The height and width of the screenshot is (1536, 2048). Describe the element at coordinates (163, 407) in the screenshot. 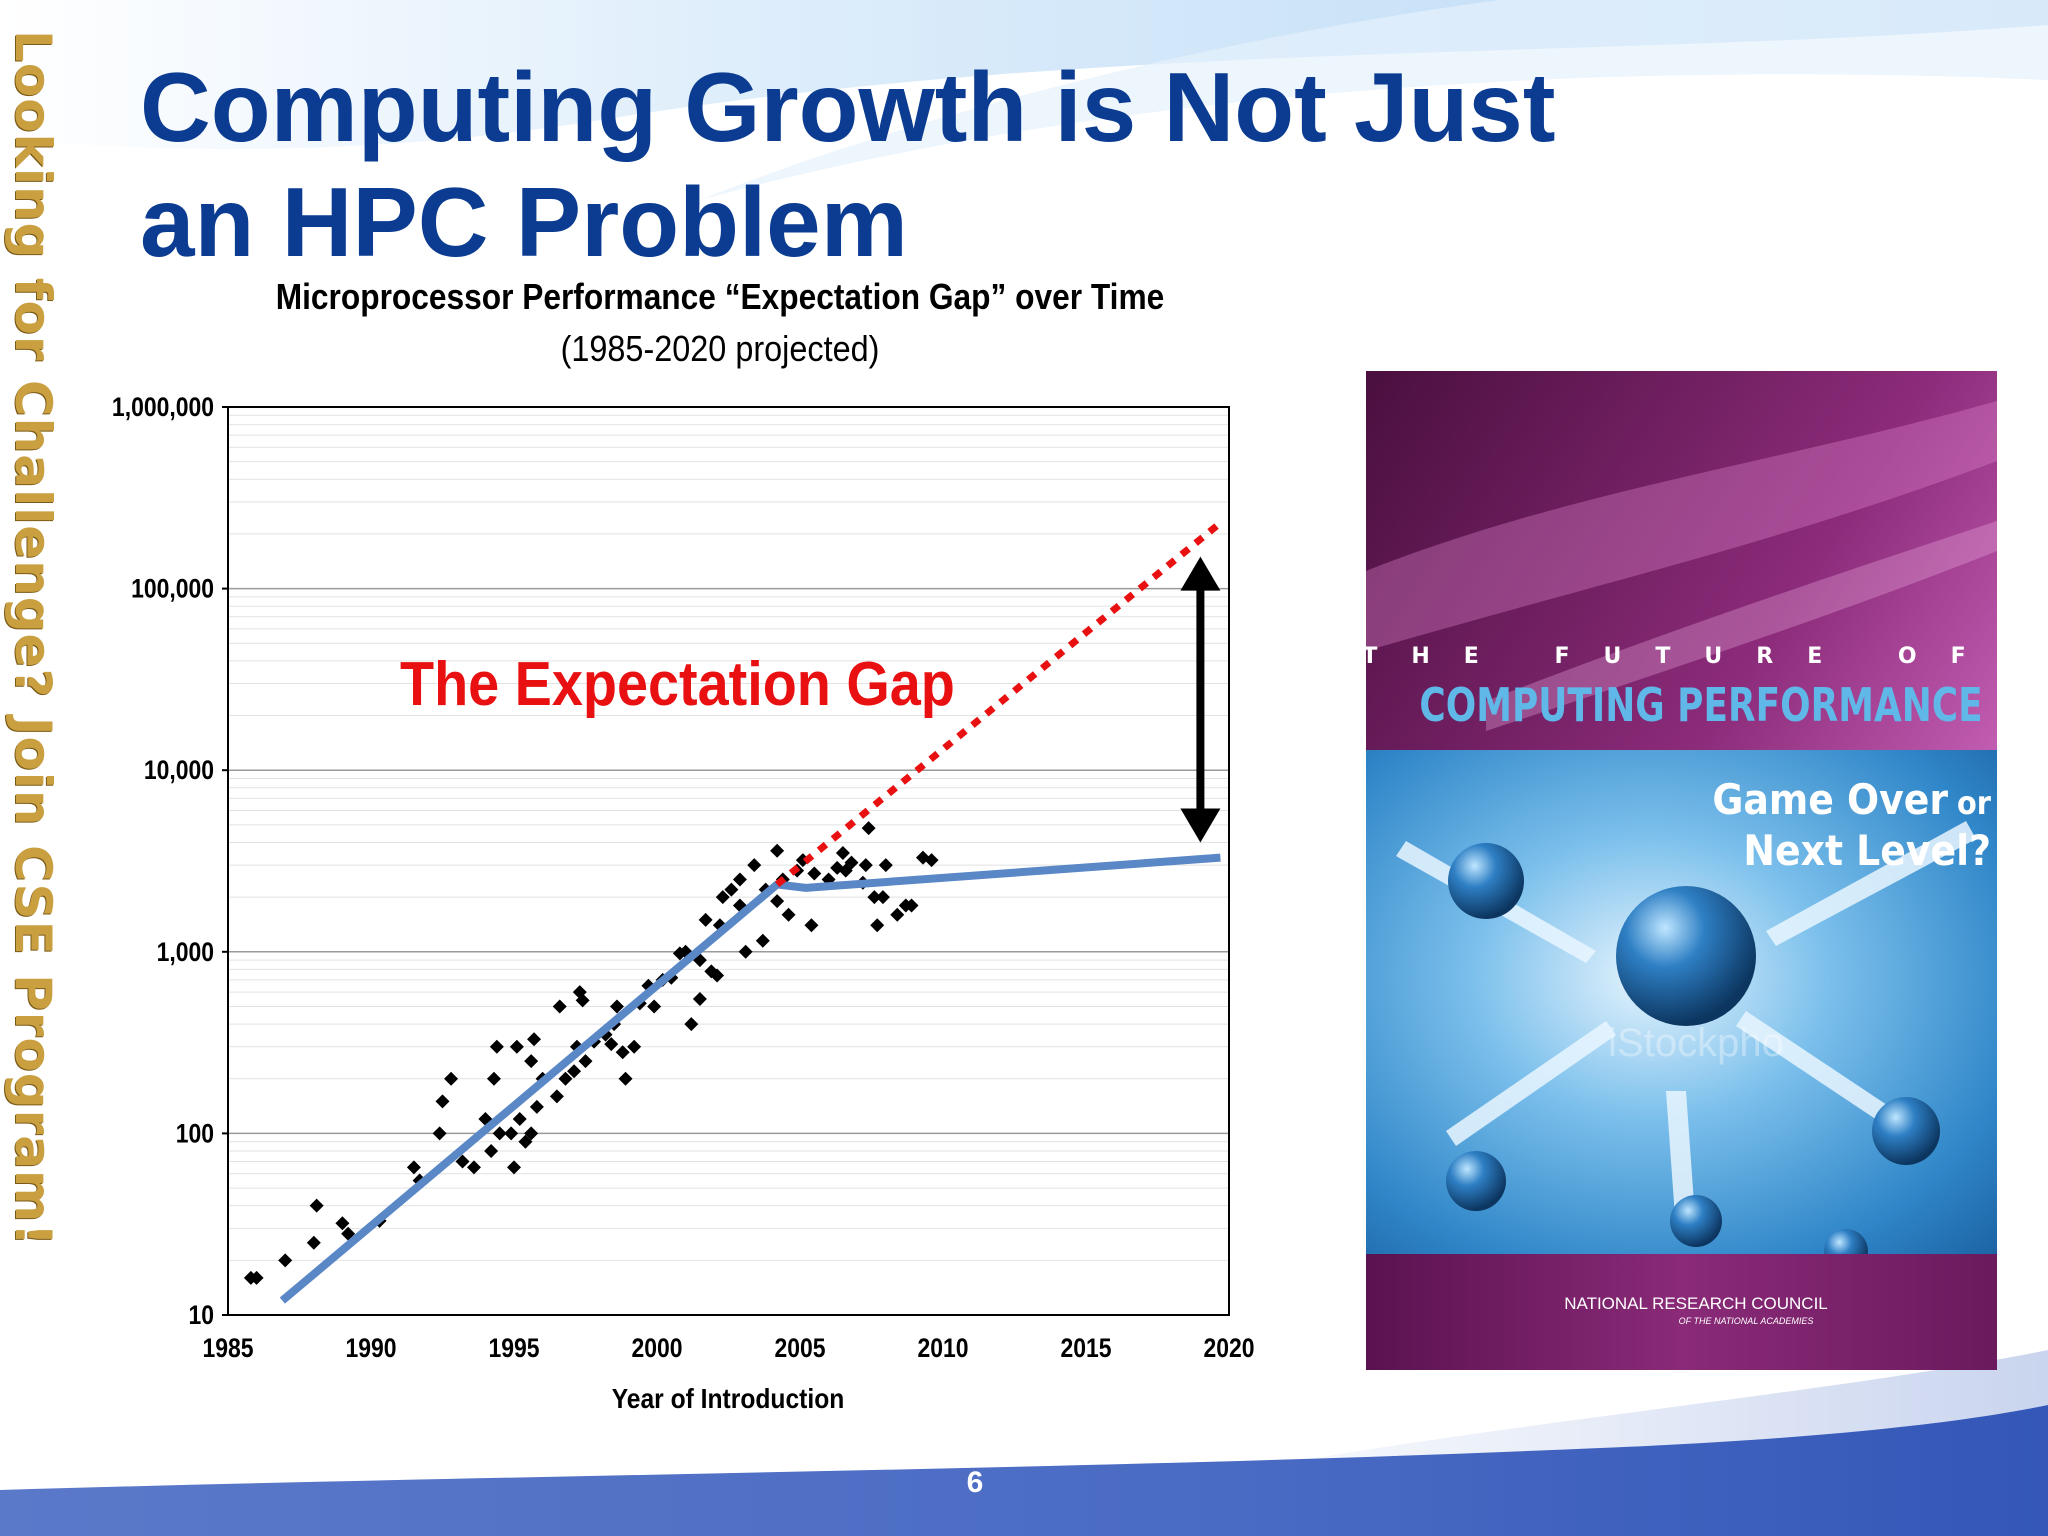

I see `y-tick-label: 1,000,000` at that location.